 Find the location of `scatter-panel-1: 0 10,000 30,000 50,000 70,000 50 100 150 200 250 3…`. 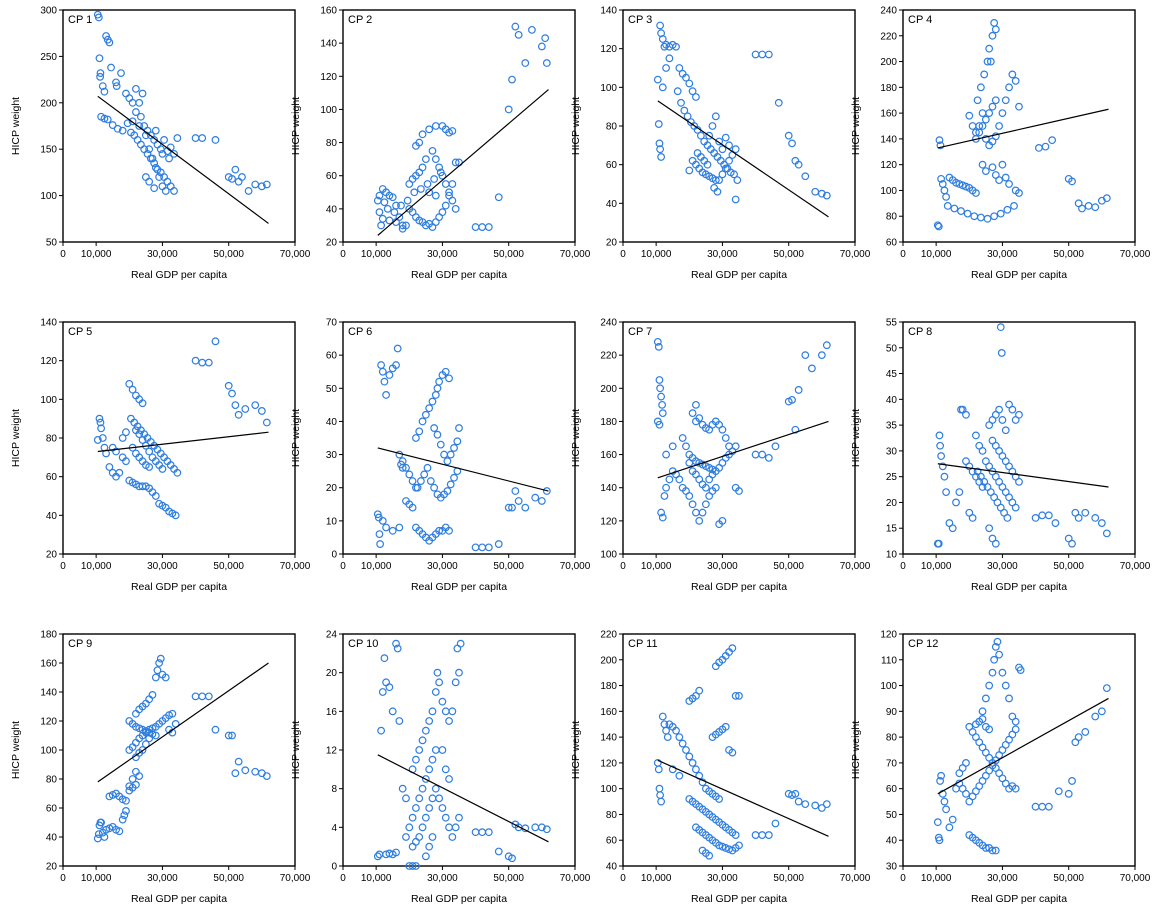

scatter-panel-1: 0 10,000 30,000 50,000 70,000 50 100 150 200 250 3… is located at coordinates (160, 144).